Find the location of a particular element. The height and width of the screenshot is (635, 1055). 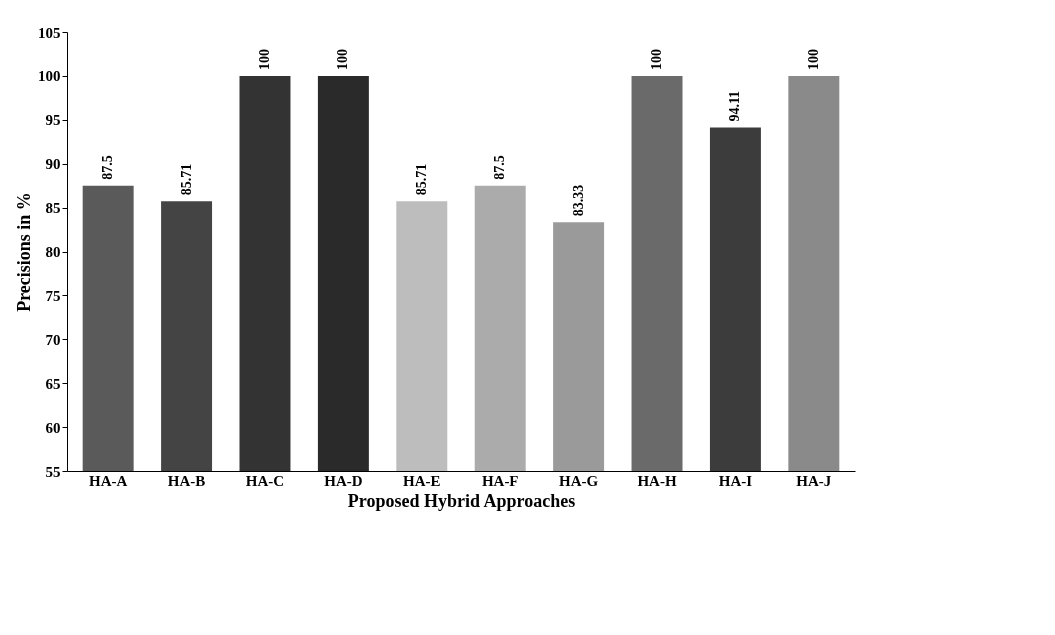

y-tick-label: 60 is located at coordinates (53, 427).